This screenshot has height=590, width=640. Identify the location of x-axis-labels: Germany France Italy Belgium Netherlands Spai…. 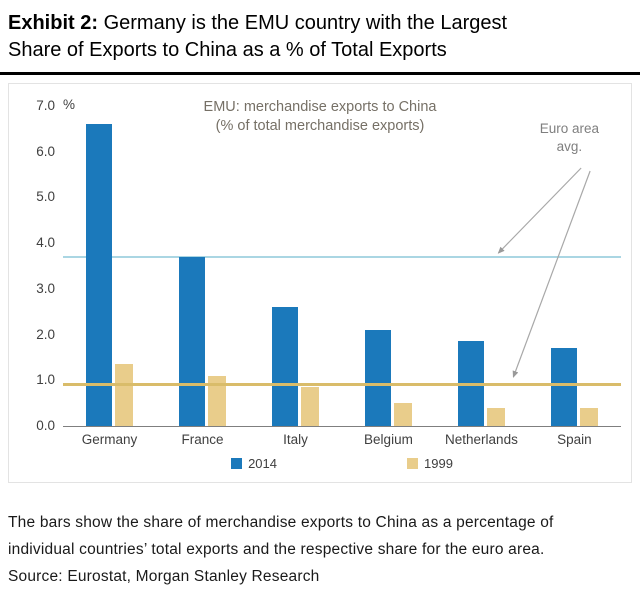
(342, 439).